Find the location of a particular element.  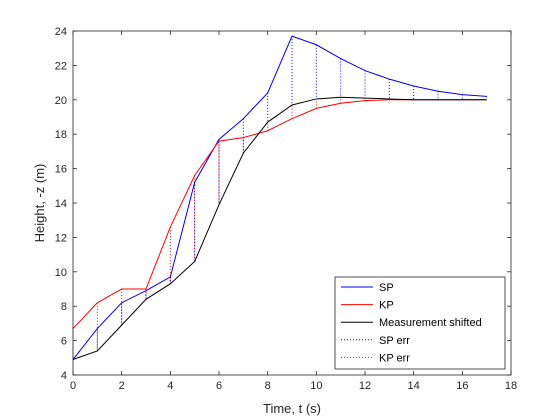

legend: SP KP Measurement shifted SP err KP err is located at coordinates (420, 323).